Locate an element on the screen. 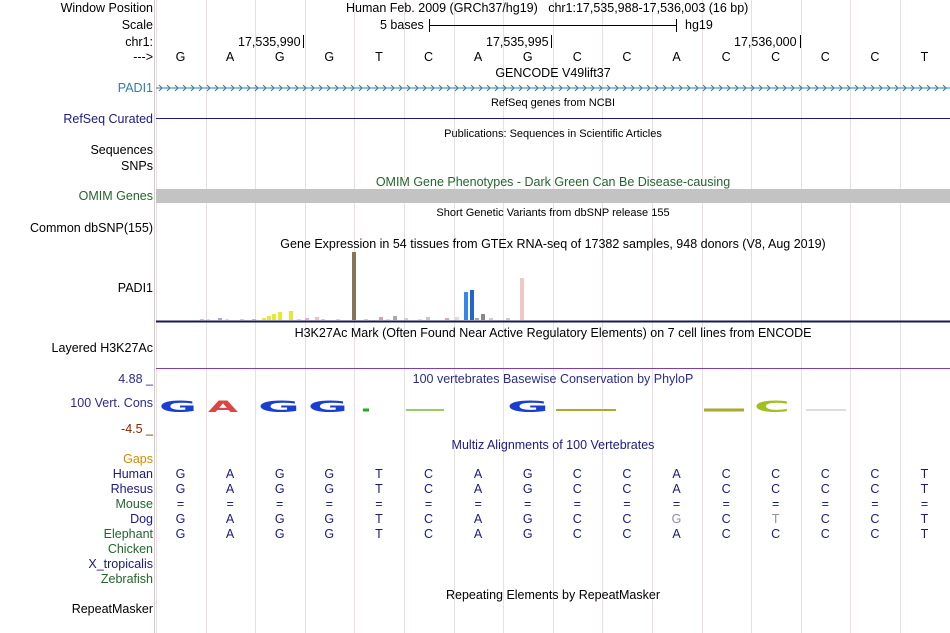 The width and height of the screenshot is (950, 633). gencode-gene-feature is located at coordinates (553, 88).